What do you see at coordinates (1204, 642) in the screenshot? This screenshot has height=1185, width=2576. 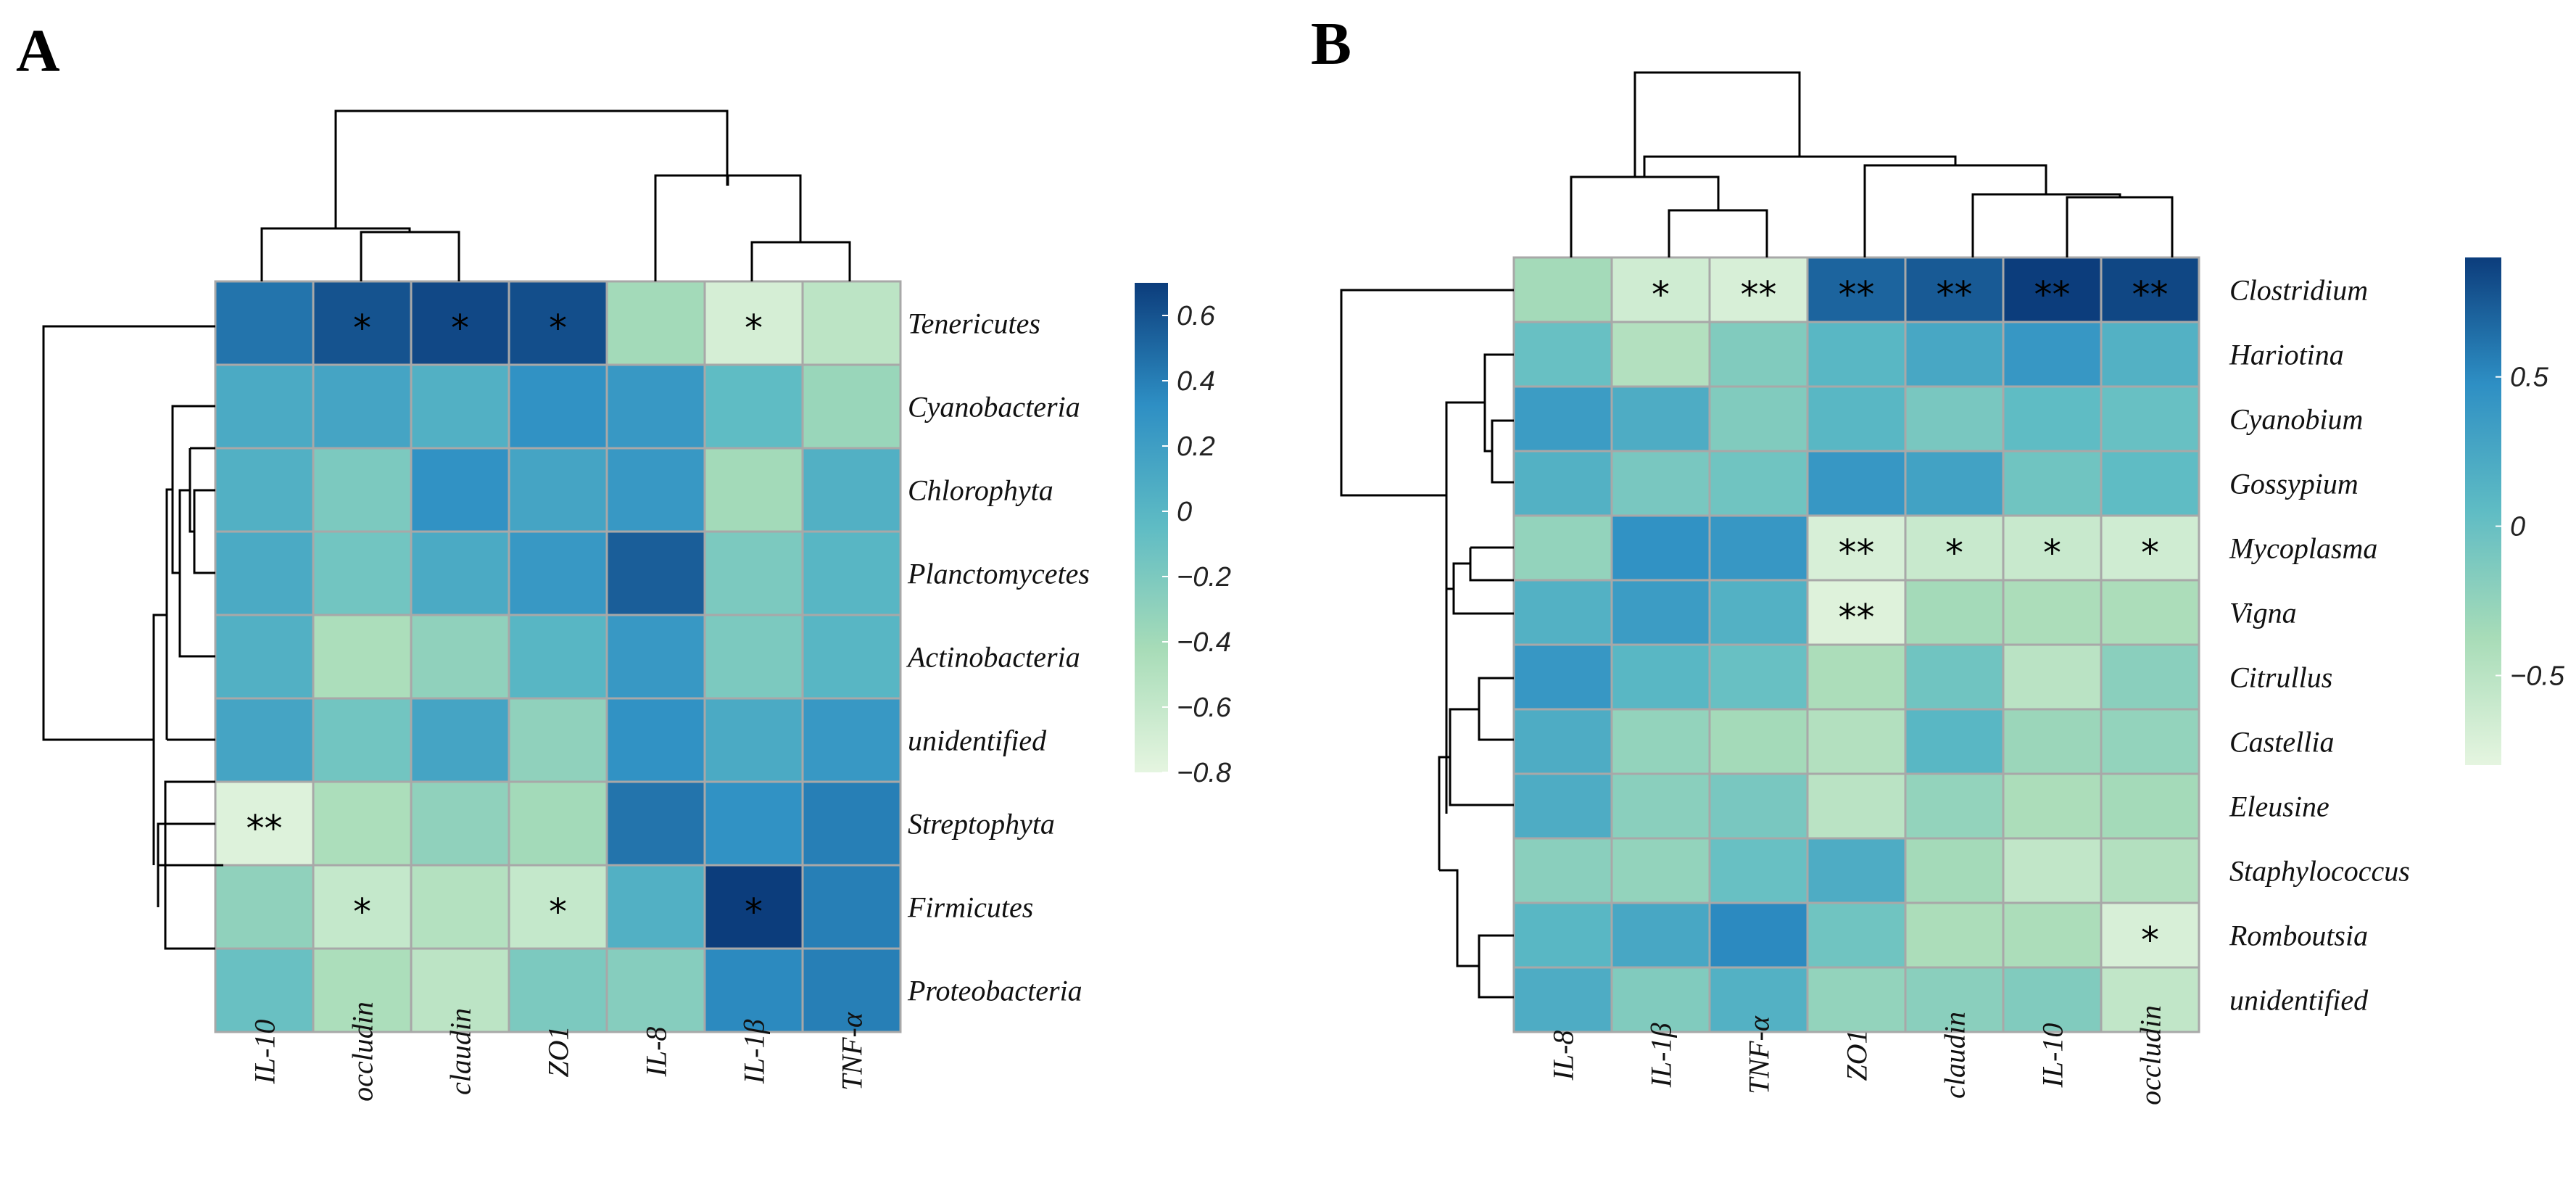 I see `heatmap-a-colorbar-tick-label: −0.4` at bounding box center [1204, 642].